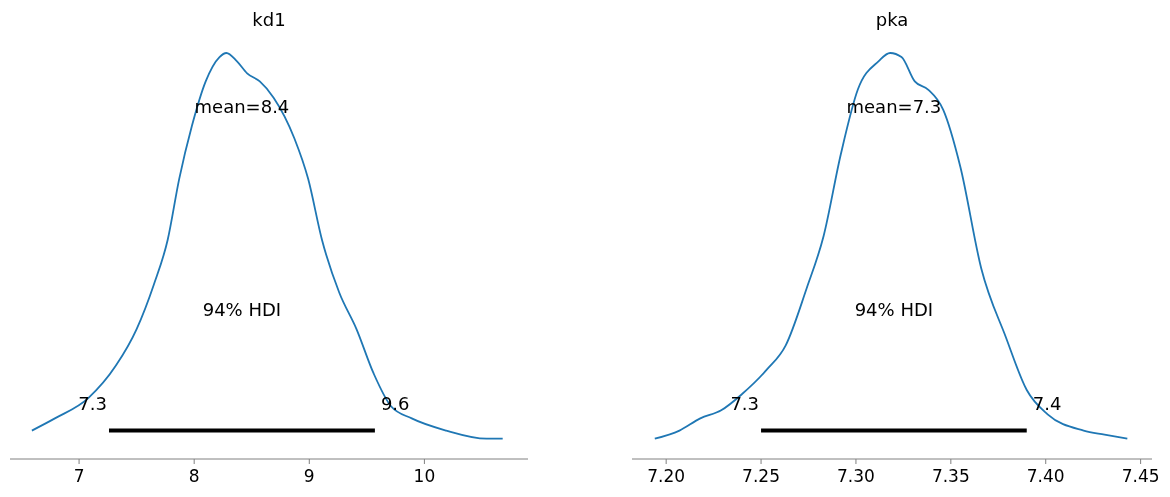 This screenshot has width=1170, height=497. I want to click on x-tick-label: 7.40, so click(1045, 476).